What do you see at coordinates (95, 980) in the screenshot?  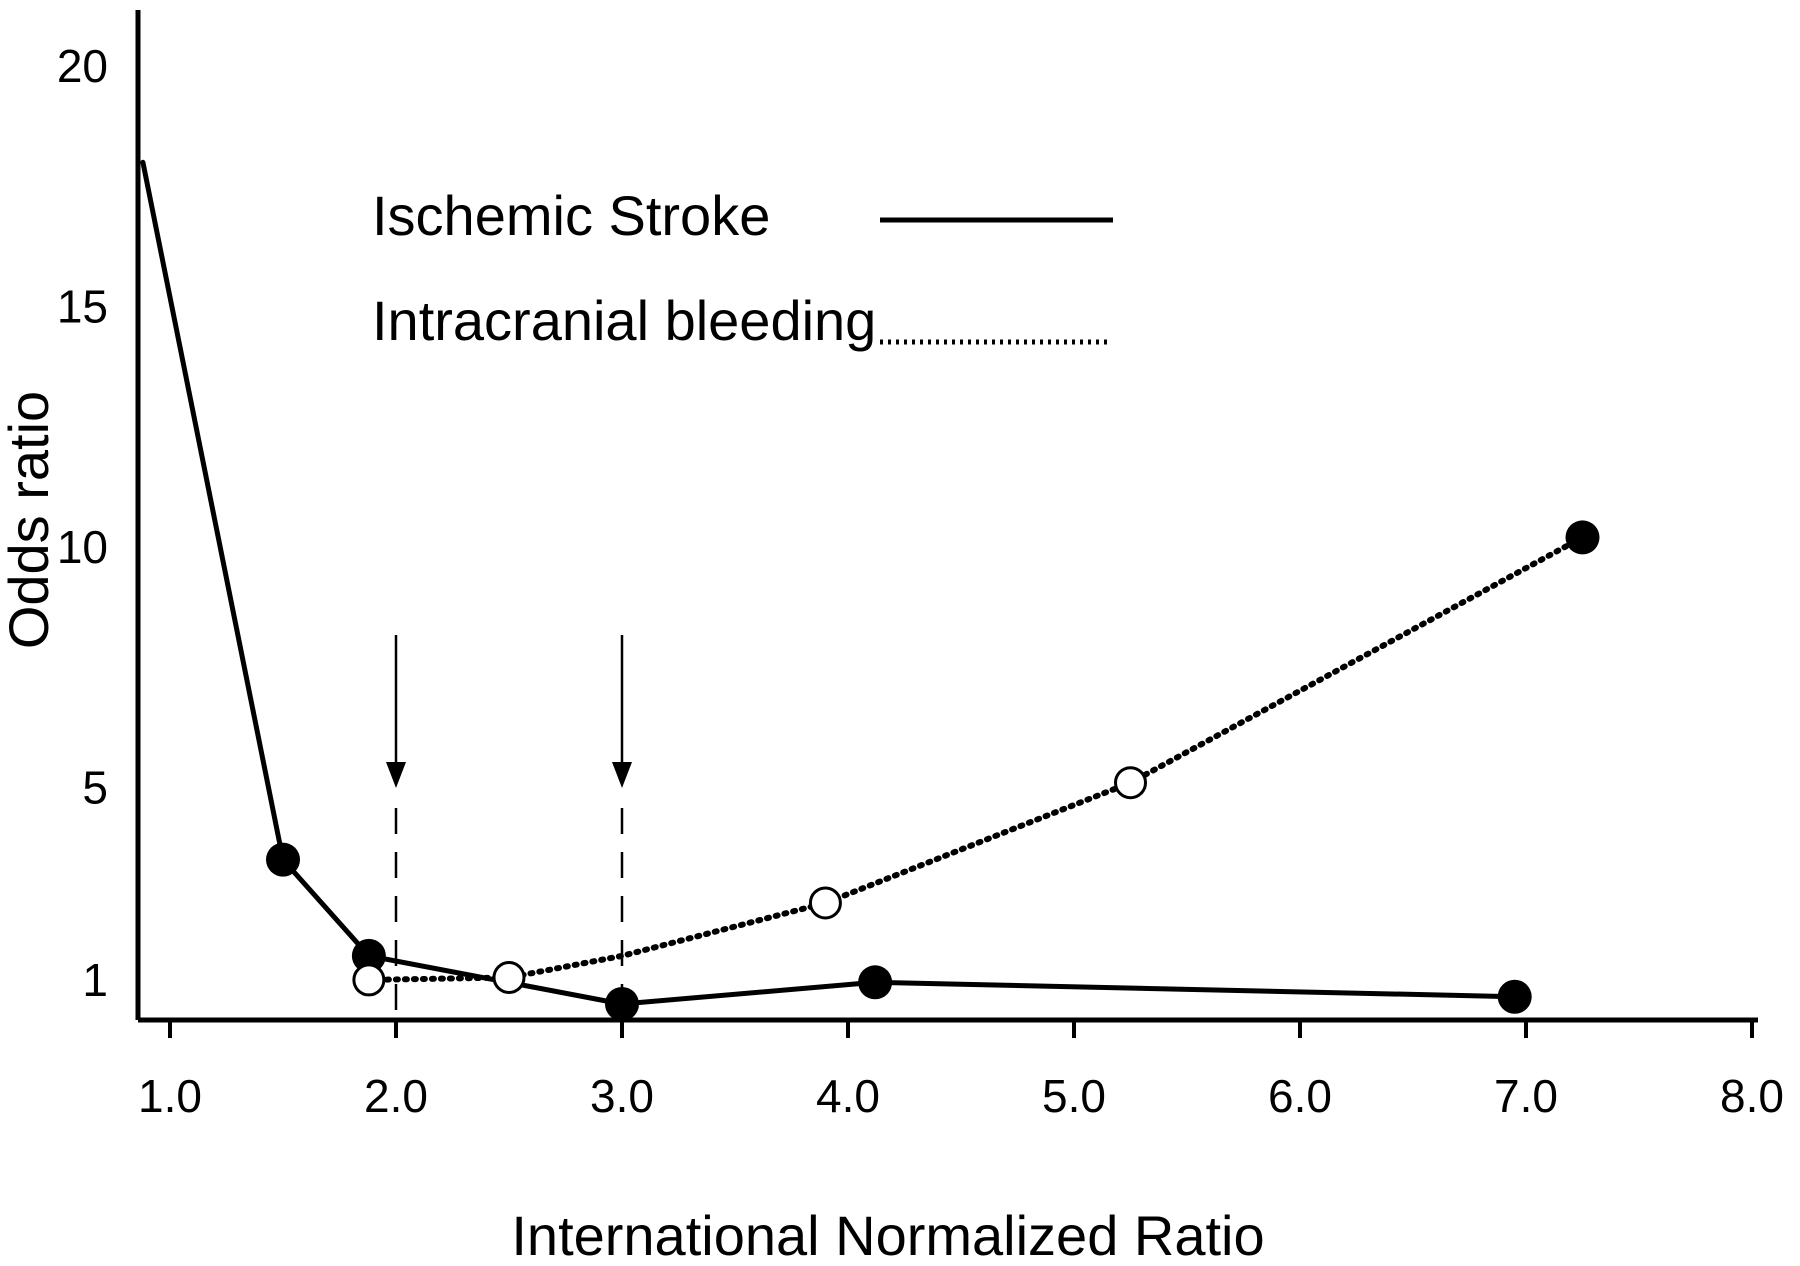 I see `y-tick-label: 1` at bounding box center [95, 980].